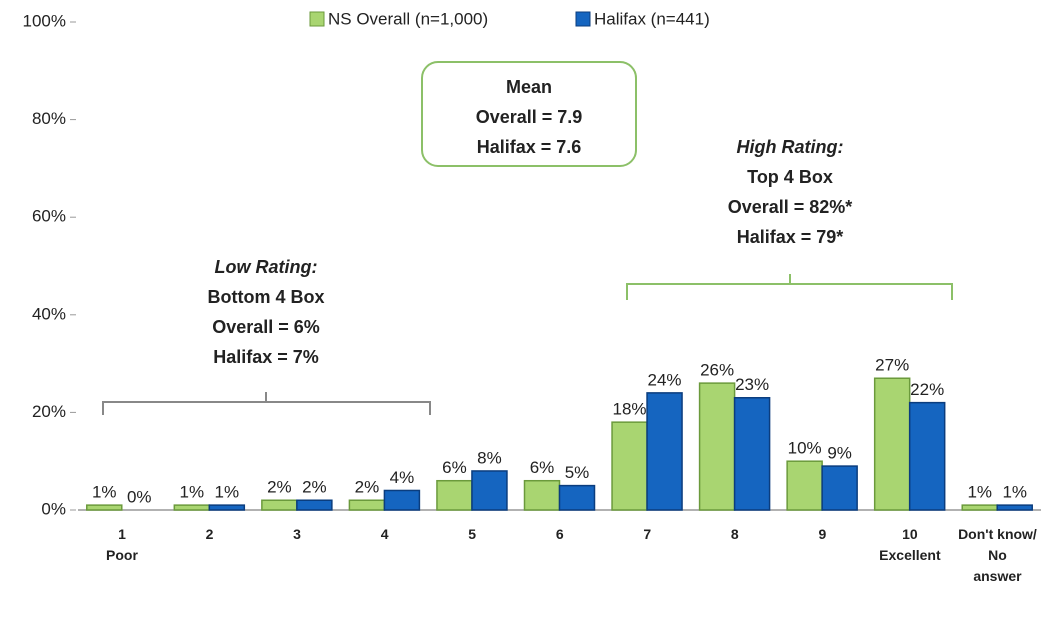 This screenshot has height=622, width=1041. I want to click on y-tick-label: 40%, so click(49, 313).